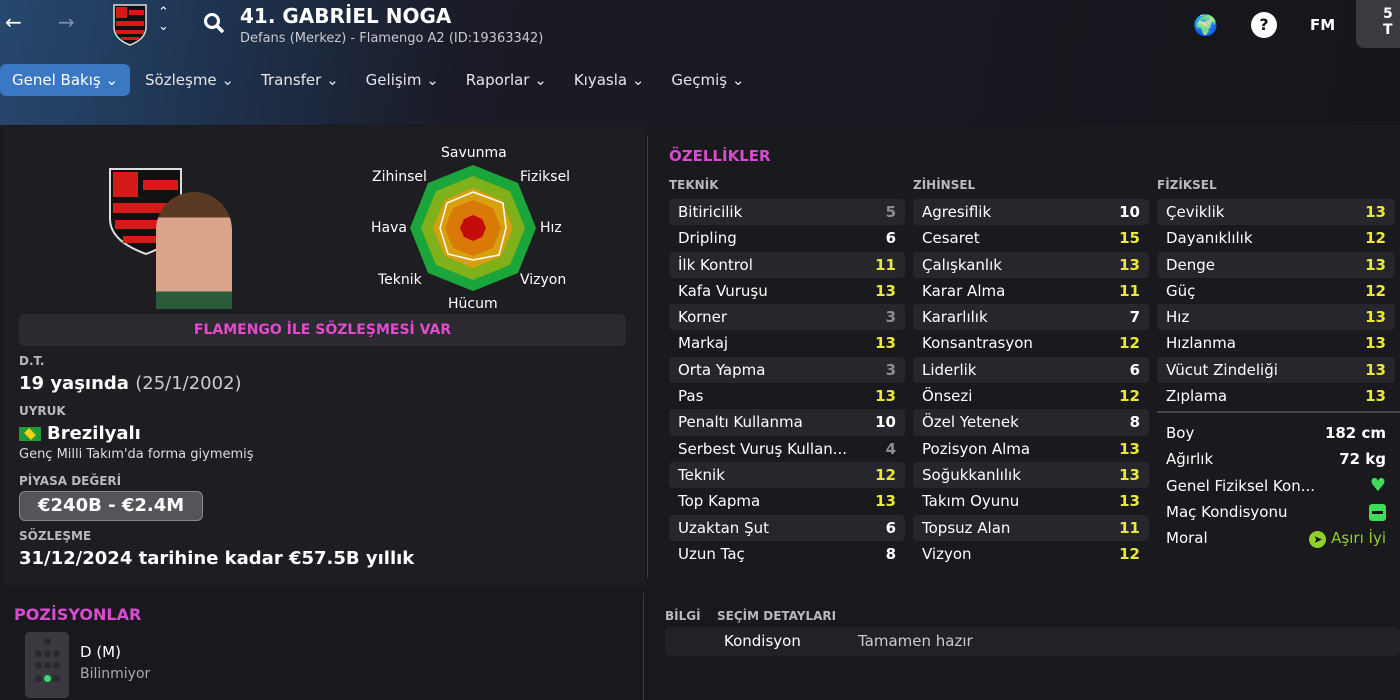 This screenshot has width=1400, height=700. Describe the element at coordinates (715, 264) in the screenshot. I see `attribute-name: İlk Kontrol` at that location.